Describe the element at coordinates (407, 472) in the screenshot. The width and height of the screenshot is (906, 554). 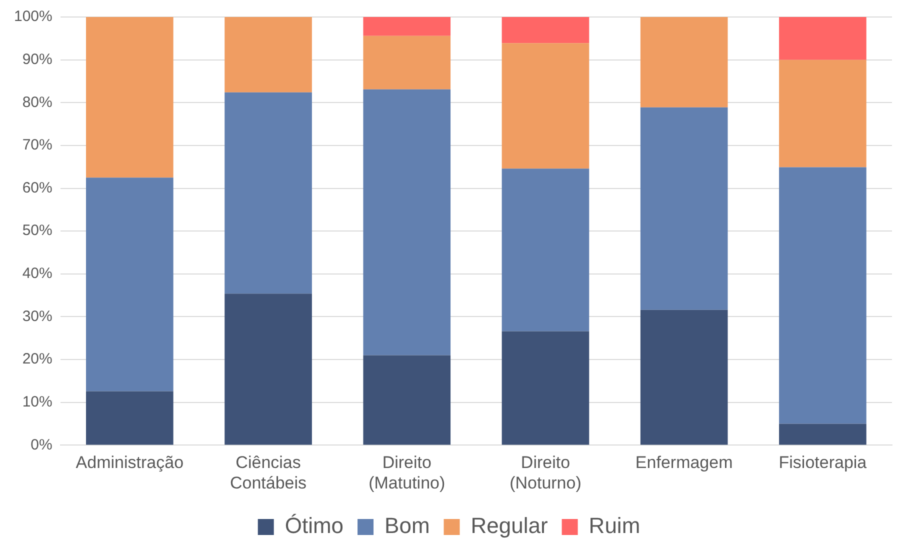
I see `x-tick-label: Direito (Matutino)` at that location.